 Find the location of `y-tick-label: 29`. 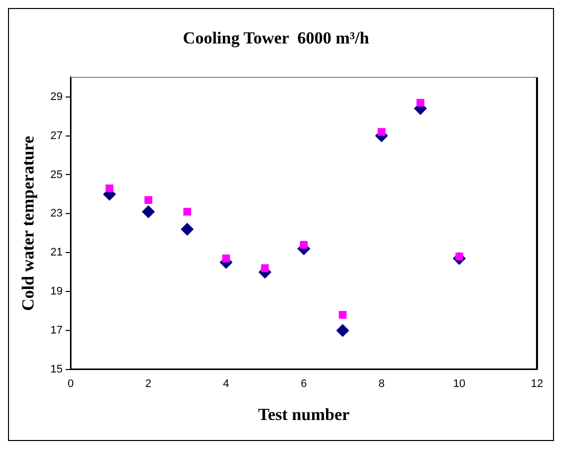

y-tick-label: 29 is located at coordinates (56, 96).